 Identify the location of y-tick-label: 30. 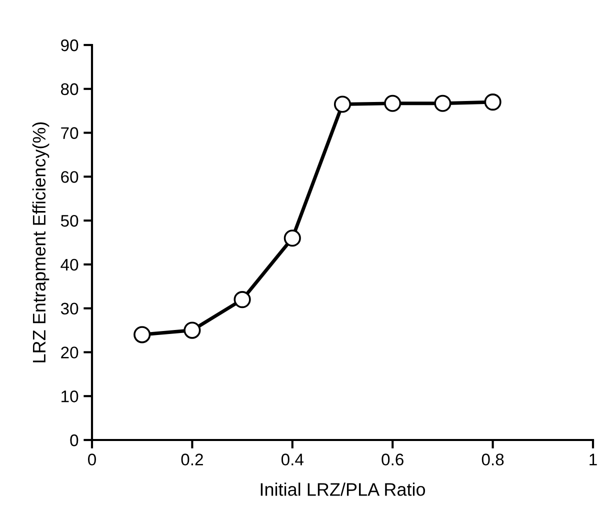
(69, 308).